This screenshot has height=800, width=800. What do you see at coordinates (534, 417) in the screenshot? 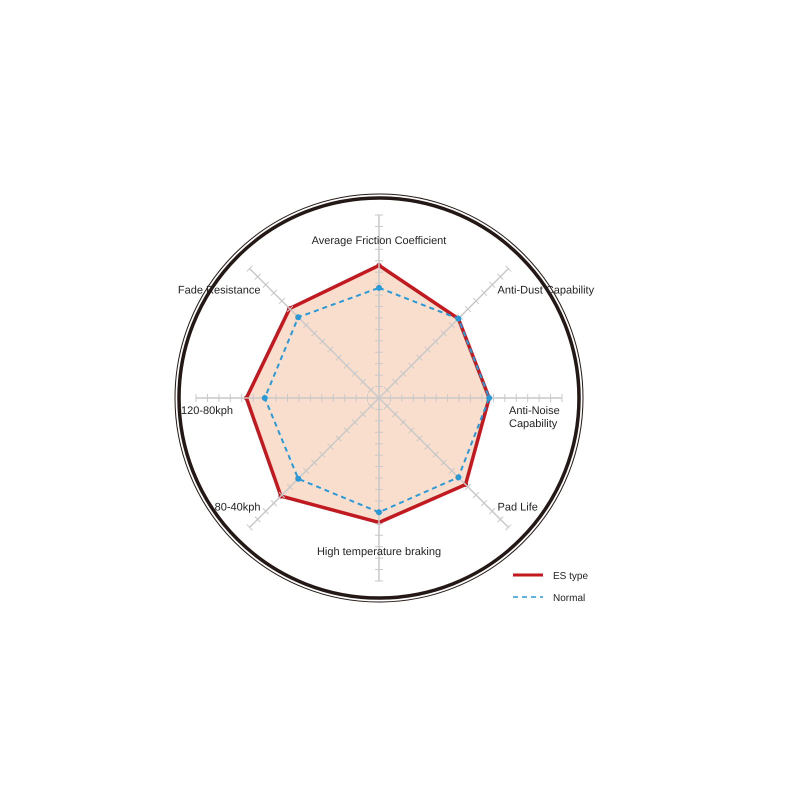
I see `spoke-label: Anti-Noise Capability` at bounding box center [534, 417].